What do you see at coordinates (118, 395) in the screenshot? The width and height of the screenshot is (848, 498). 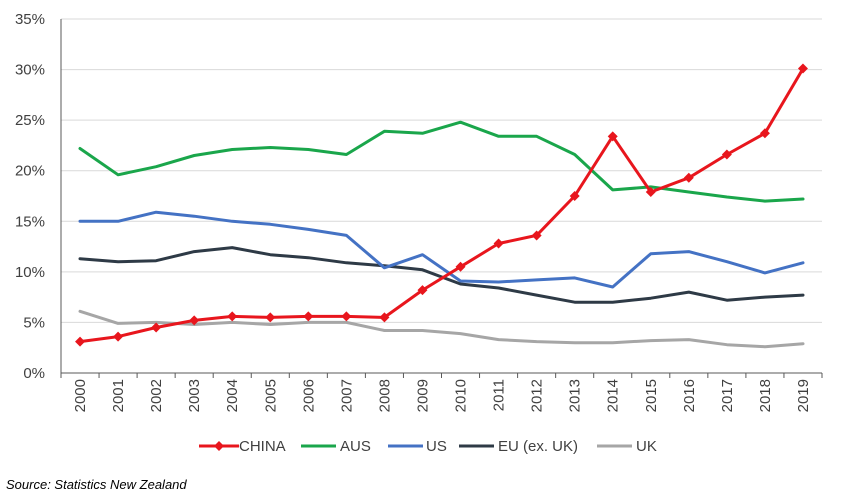 I see `x-tick-label: 2001` at bounding box center [118, 395].